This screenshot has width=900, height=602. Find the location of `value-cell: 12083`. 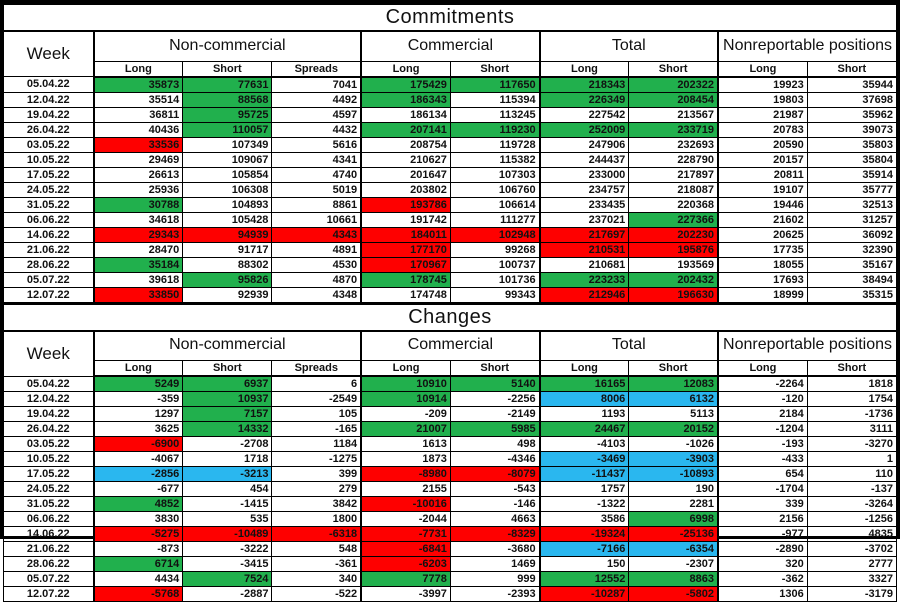

value-cell: 12083 is located at coordinates (673, 384).